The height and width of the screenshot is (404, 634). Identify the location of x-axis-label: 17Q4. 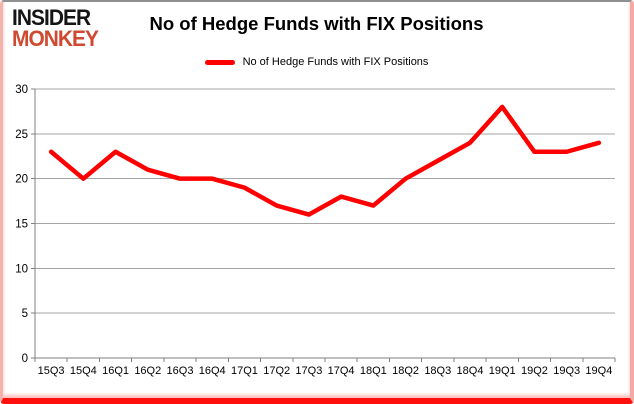
(341, 371).